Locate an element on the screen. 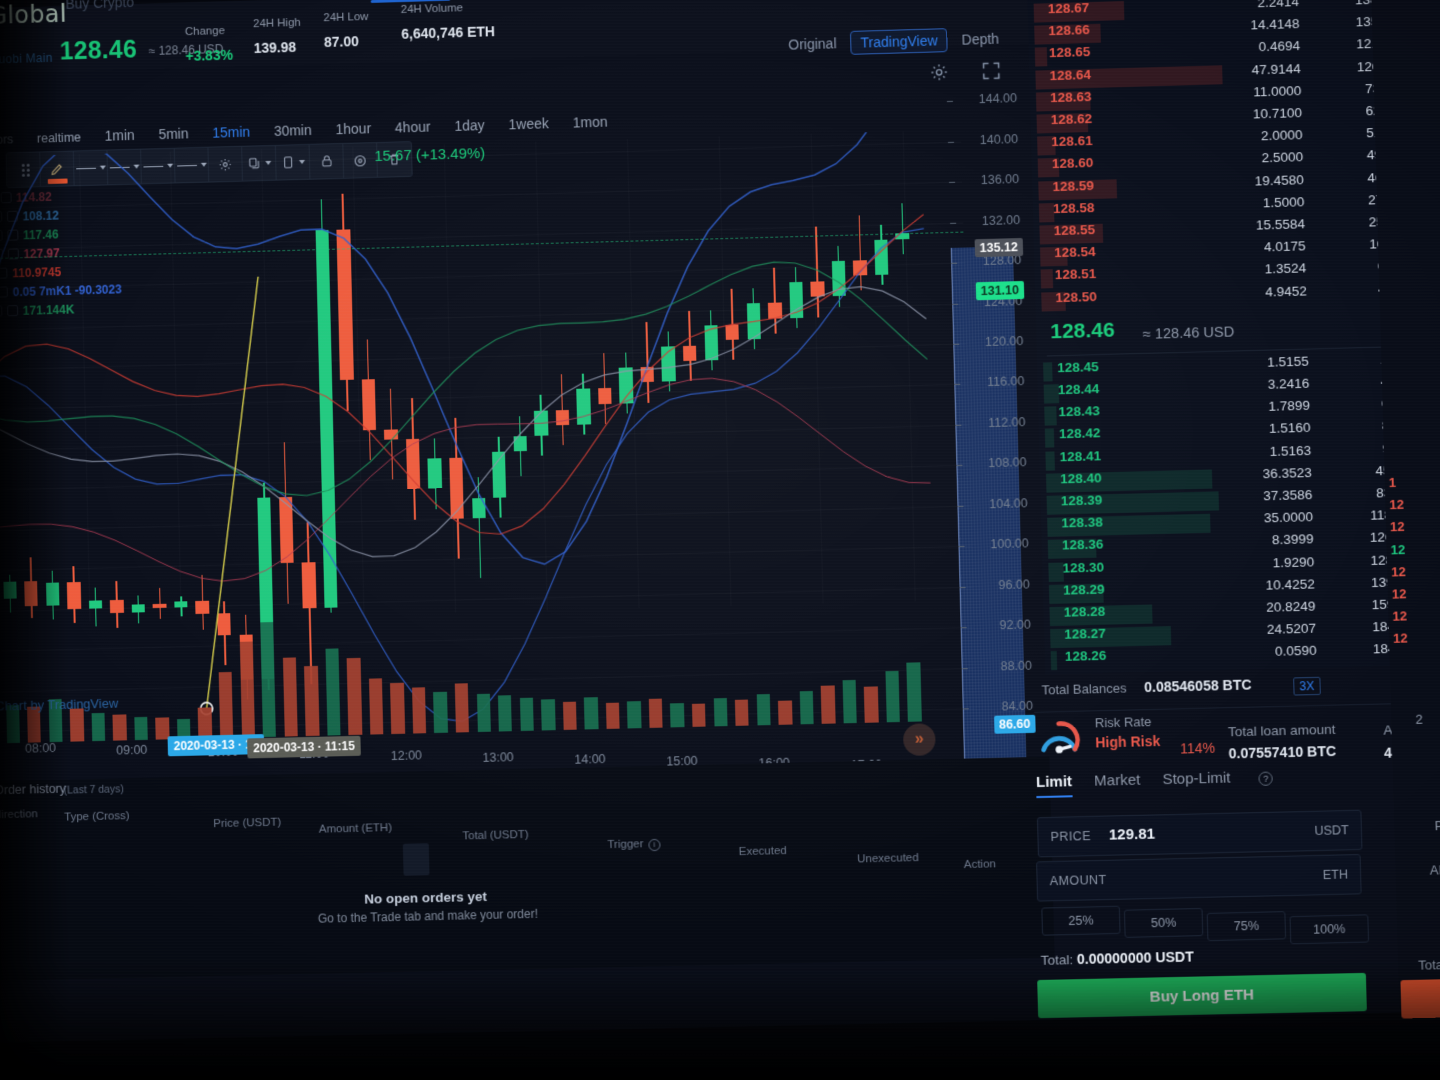 Image resolution: width=1440 pixels, height=1080 pixels. sell-short-button is located at coordinates (1420, 998).